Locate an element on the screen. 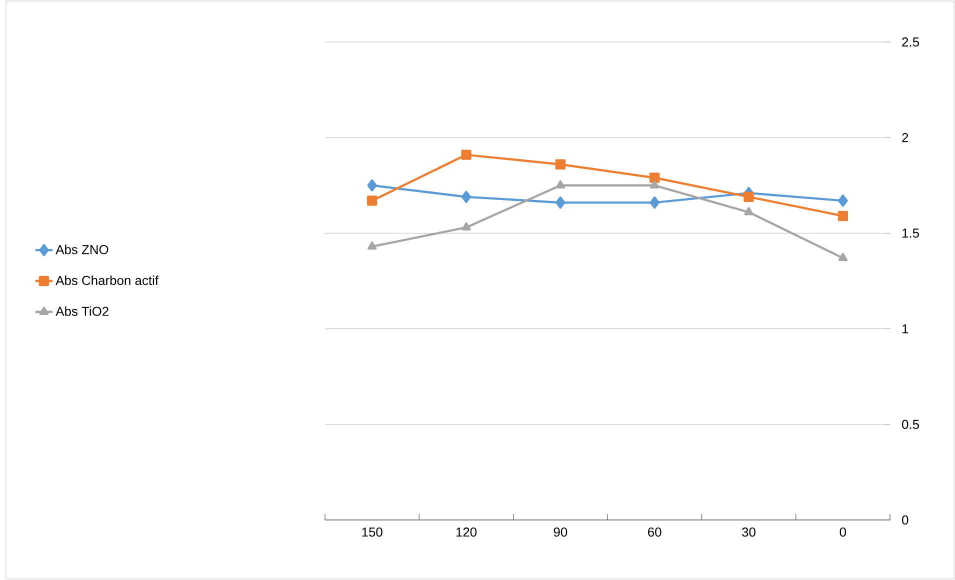  legend-label: Abs Charbon actif is located at coordinates (107, 281).